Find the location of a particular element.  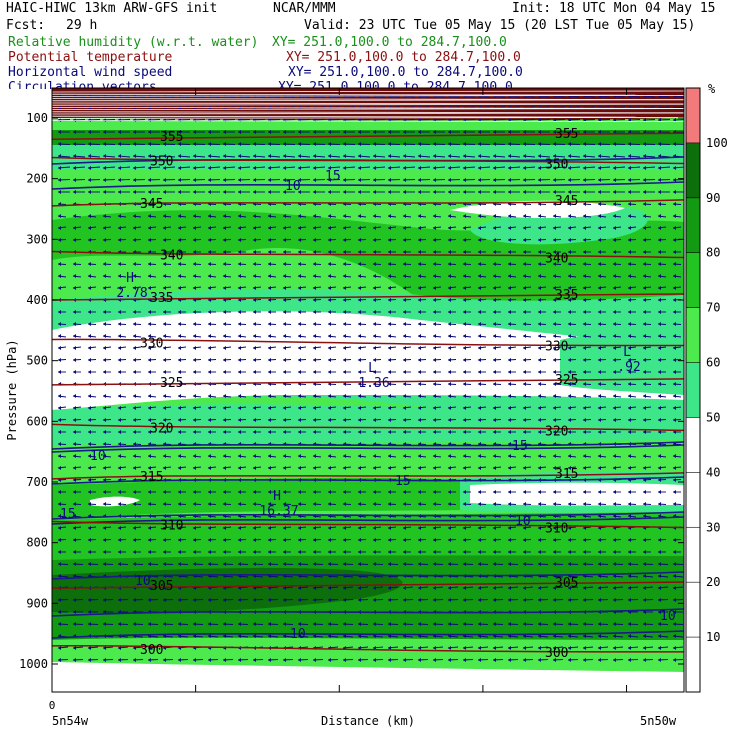

extremum-marker: H is located at coordinates (277, 496).